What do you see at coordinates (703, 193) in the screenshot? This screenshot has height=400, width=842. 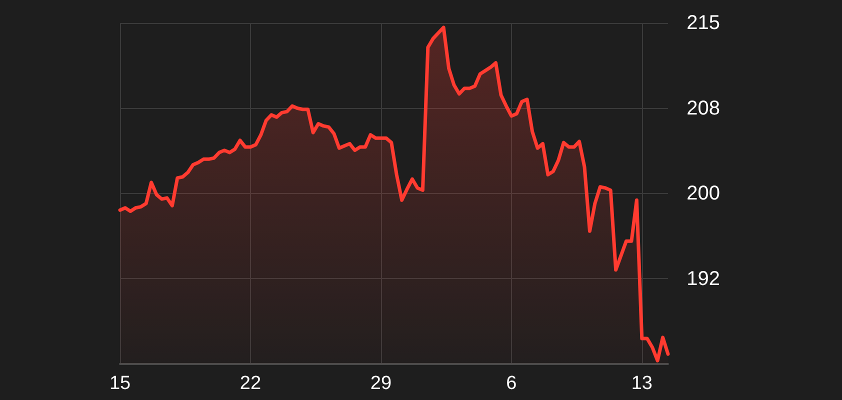 I see `y-tick-label: 200` at bounding box center [703, 193].